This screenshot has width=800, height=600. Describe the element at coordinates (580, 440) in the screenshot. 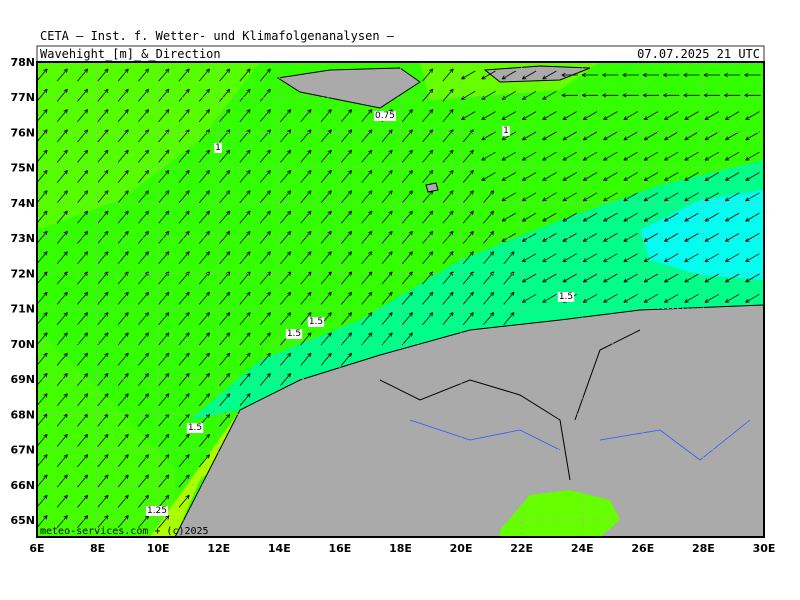

I see `river` at that location.